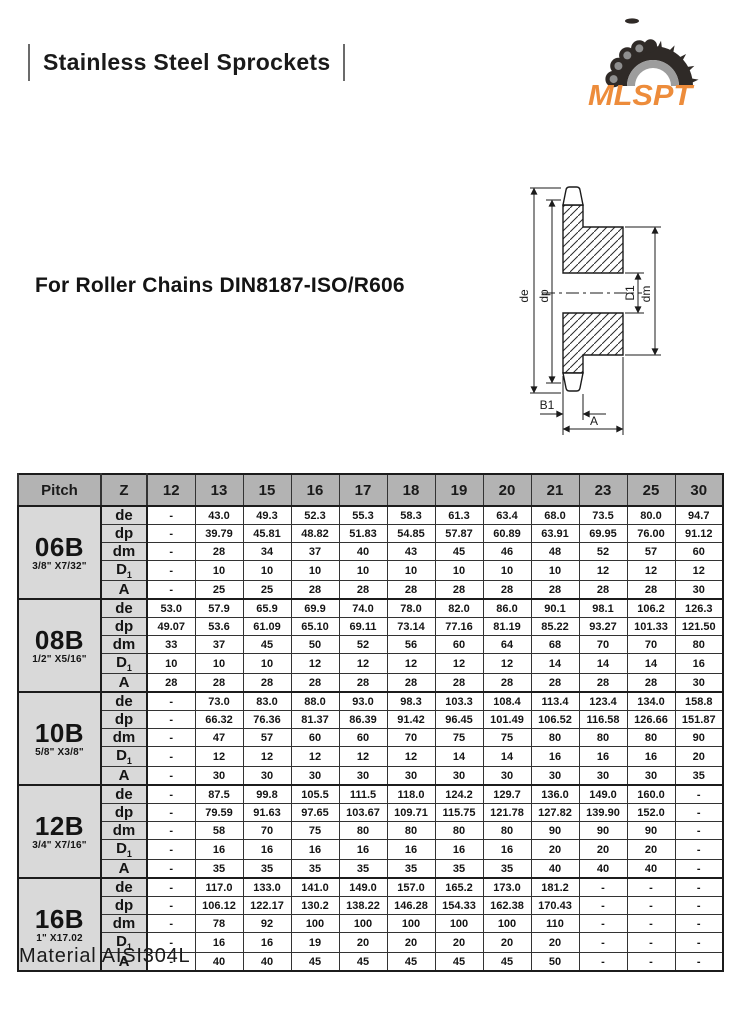 This screenshot has height=1036, width=750. What do you see at coordinates (699, 608) in the screenshot?
I see `value-cell: 126.3` at bounding box center [699, 608].